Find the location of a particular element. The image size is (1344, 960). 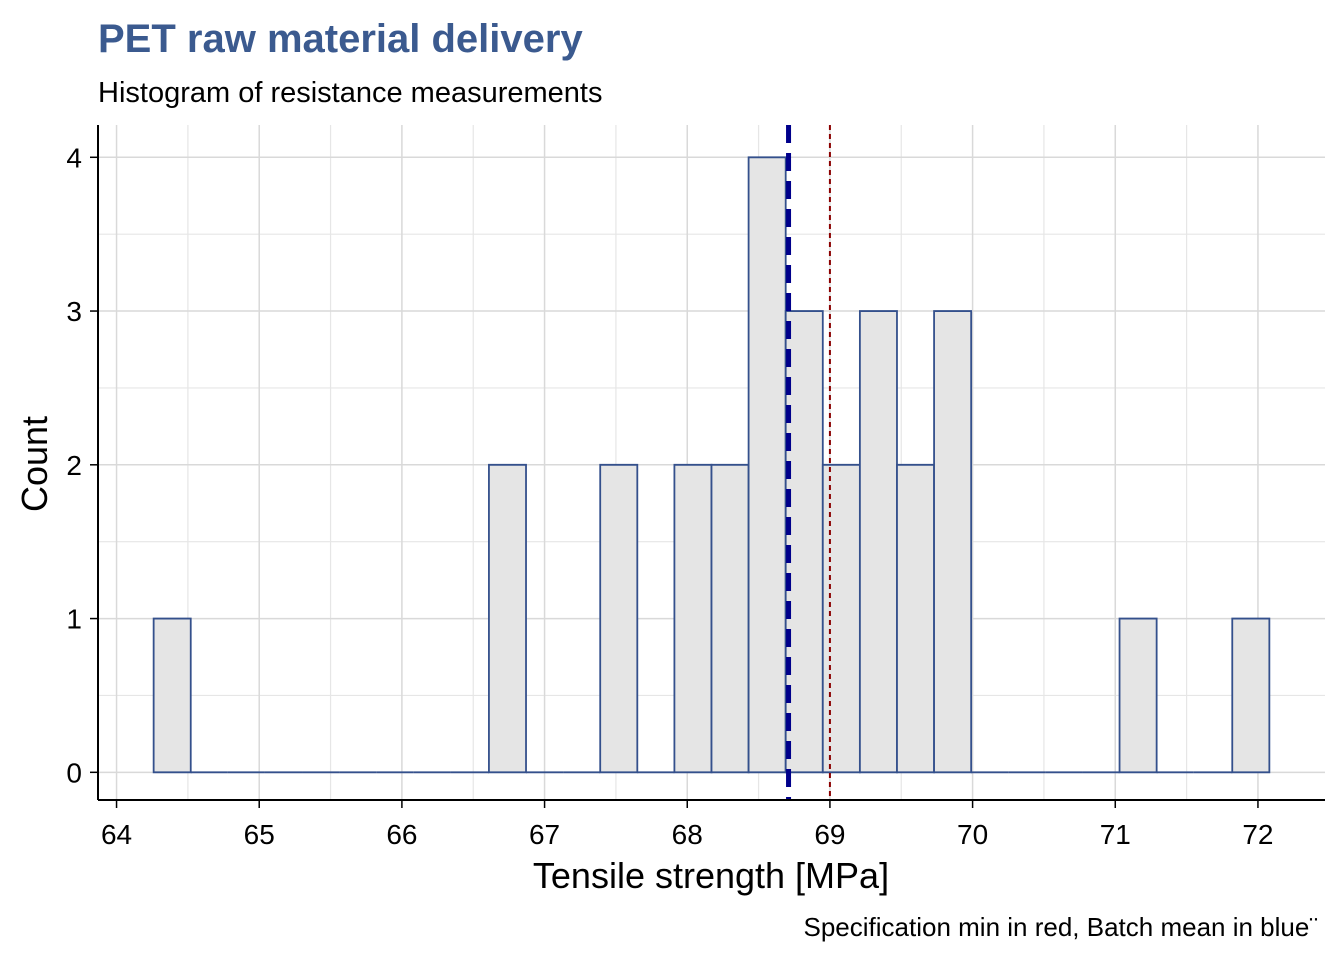

y-tick-label: 2 is located at coordinates (74, 465).